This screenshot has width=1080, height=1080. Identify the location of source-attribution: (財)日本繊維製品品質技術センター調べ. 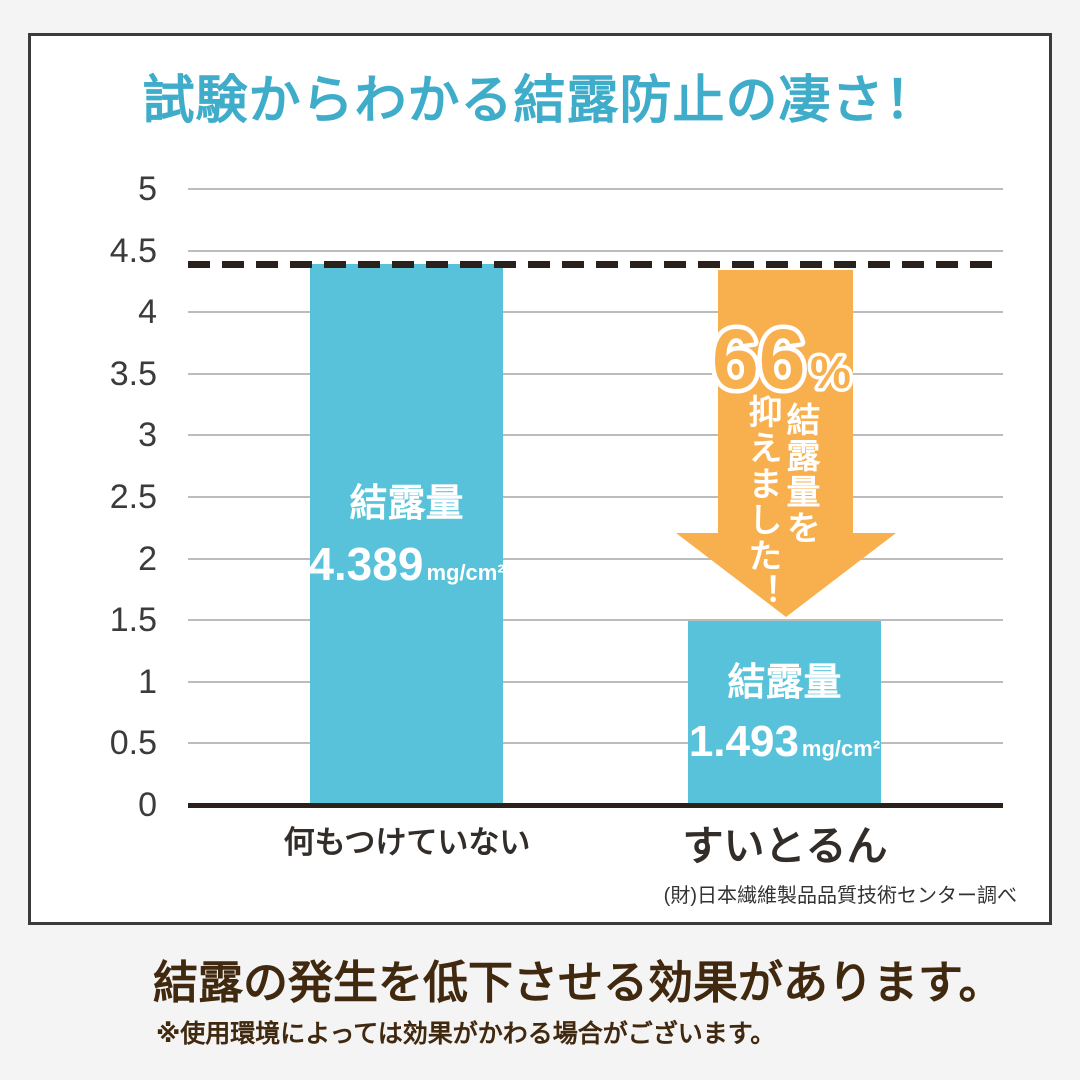
(840, 896).